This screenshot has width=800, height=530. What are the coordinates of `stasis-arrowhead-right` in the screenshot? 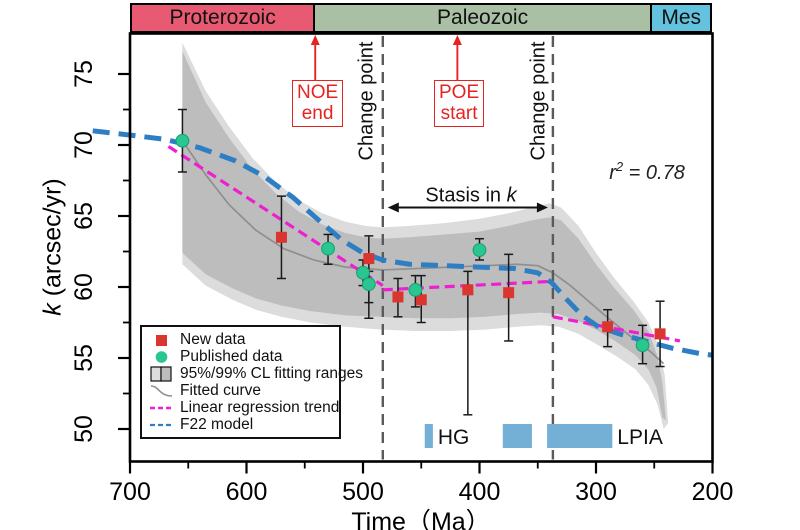 It's located at (542, 207).